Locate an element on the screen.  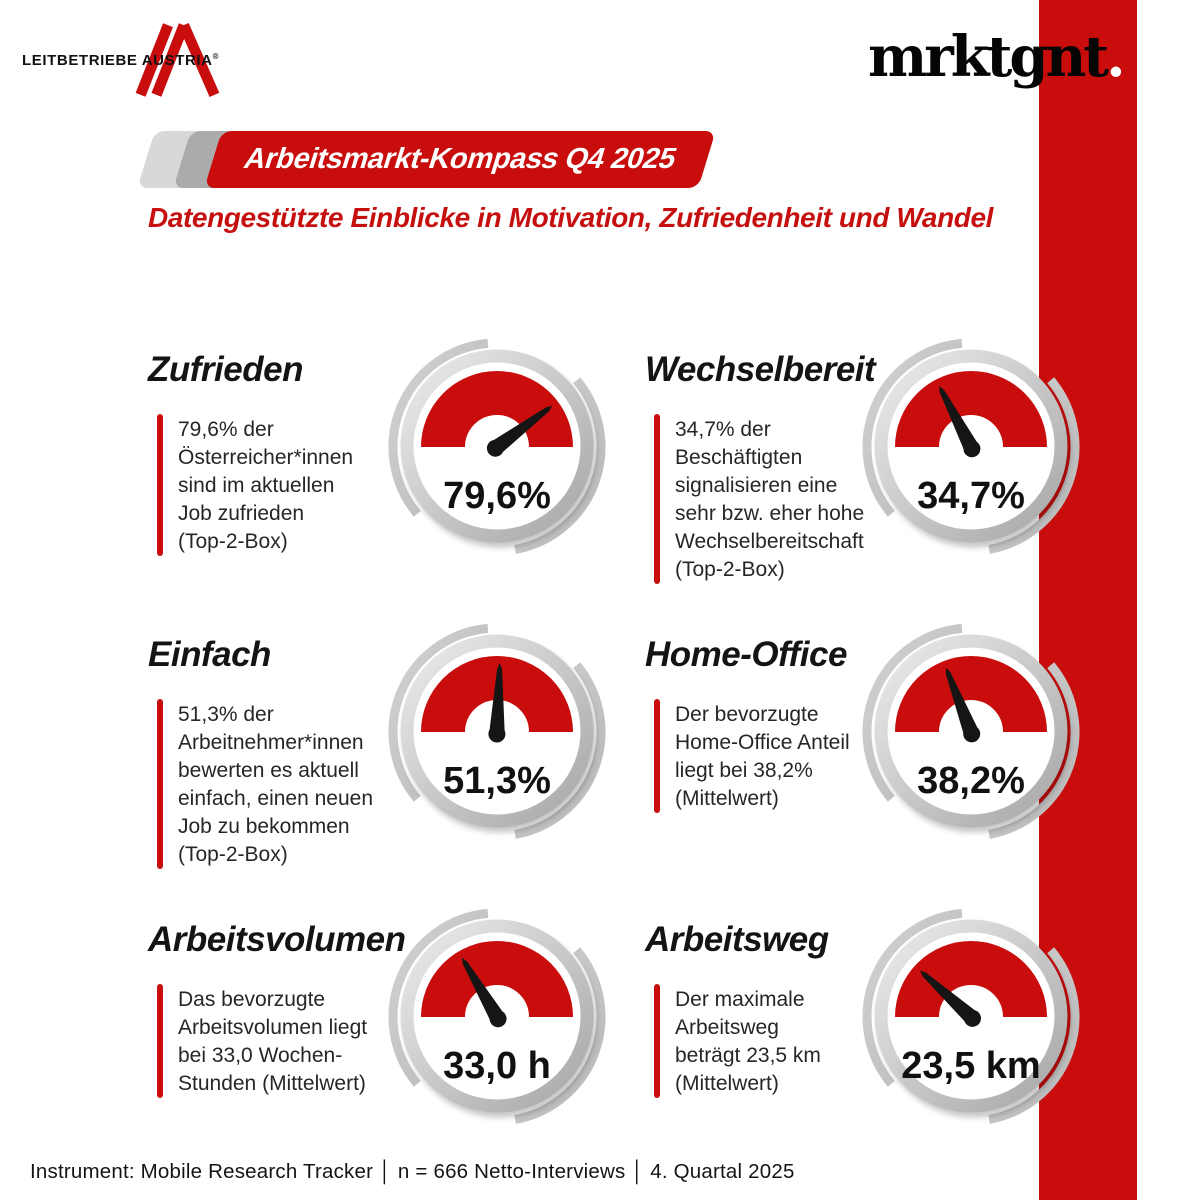
description-line: Der bevorzugte is located at coordinates (747, 714).